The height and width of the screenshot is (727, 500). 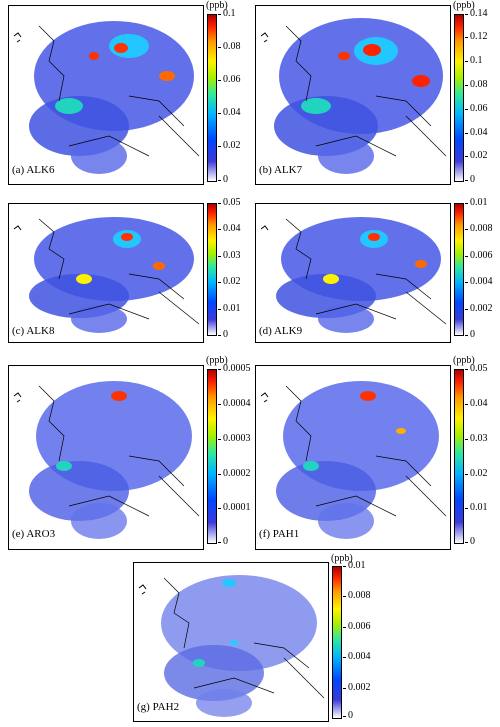 What do you see at coordinates (459, 269) in the screenshot?
I see `colorbar-d` at bounding box center [459, 269].